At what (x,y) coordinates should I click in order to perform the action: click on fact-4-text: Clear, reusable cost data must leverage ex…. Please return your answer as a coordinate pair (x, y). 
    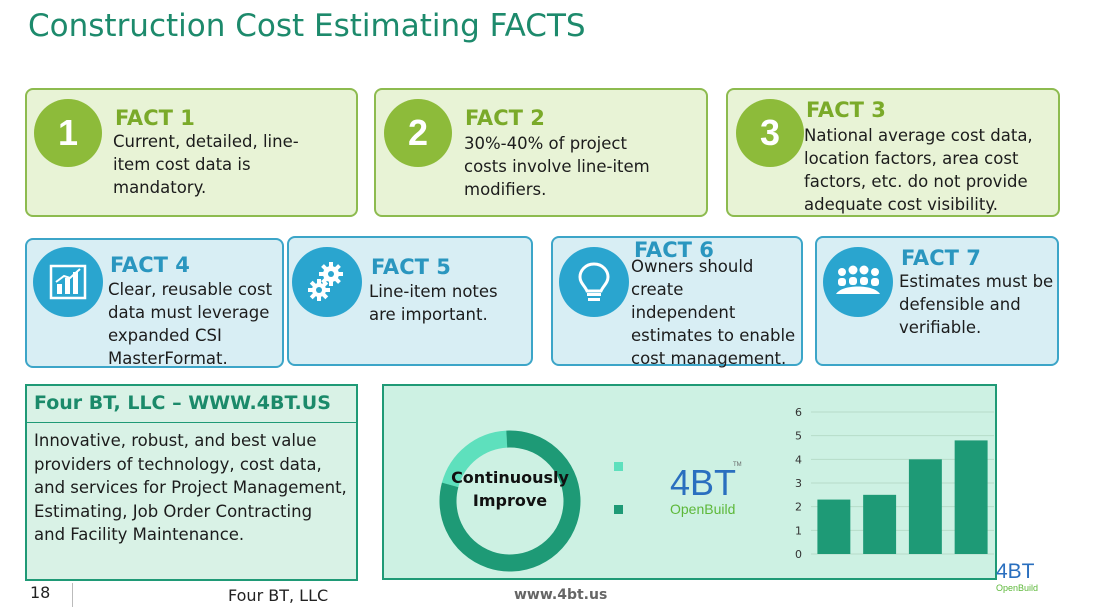
    Looking at the image, I should click on (190, 324).